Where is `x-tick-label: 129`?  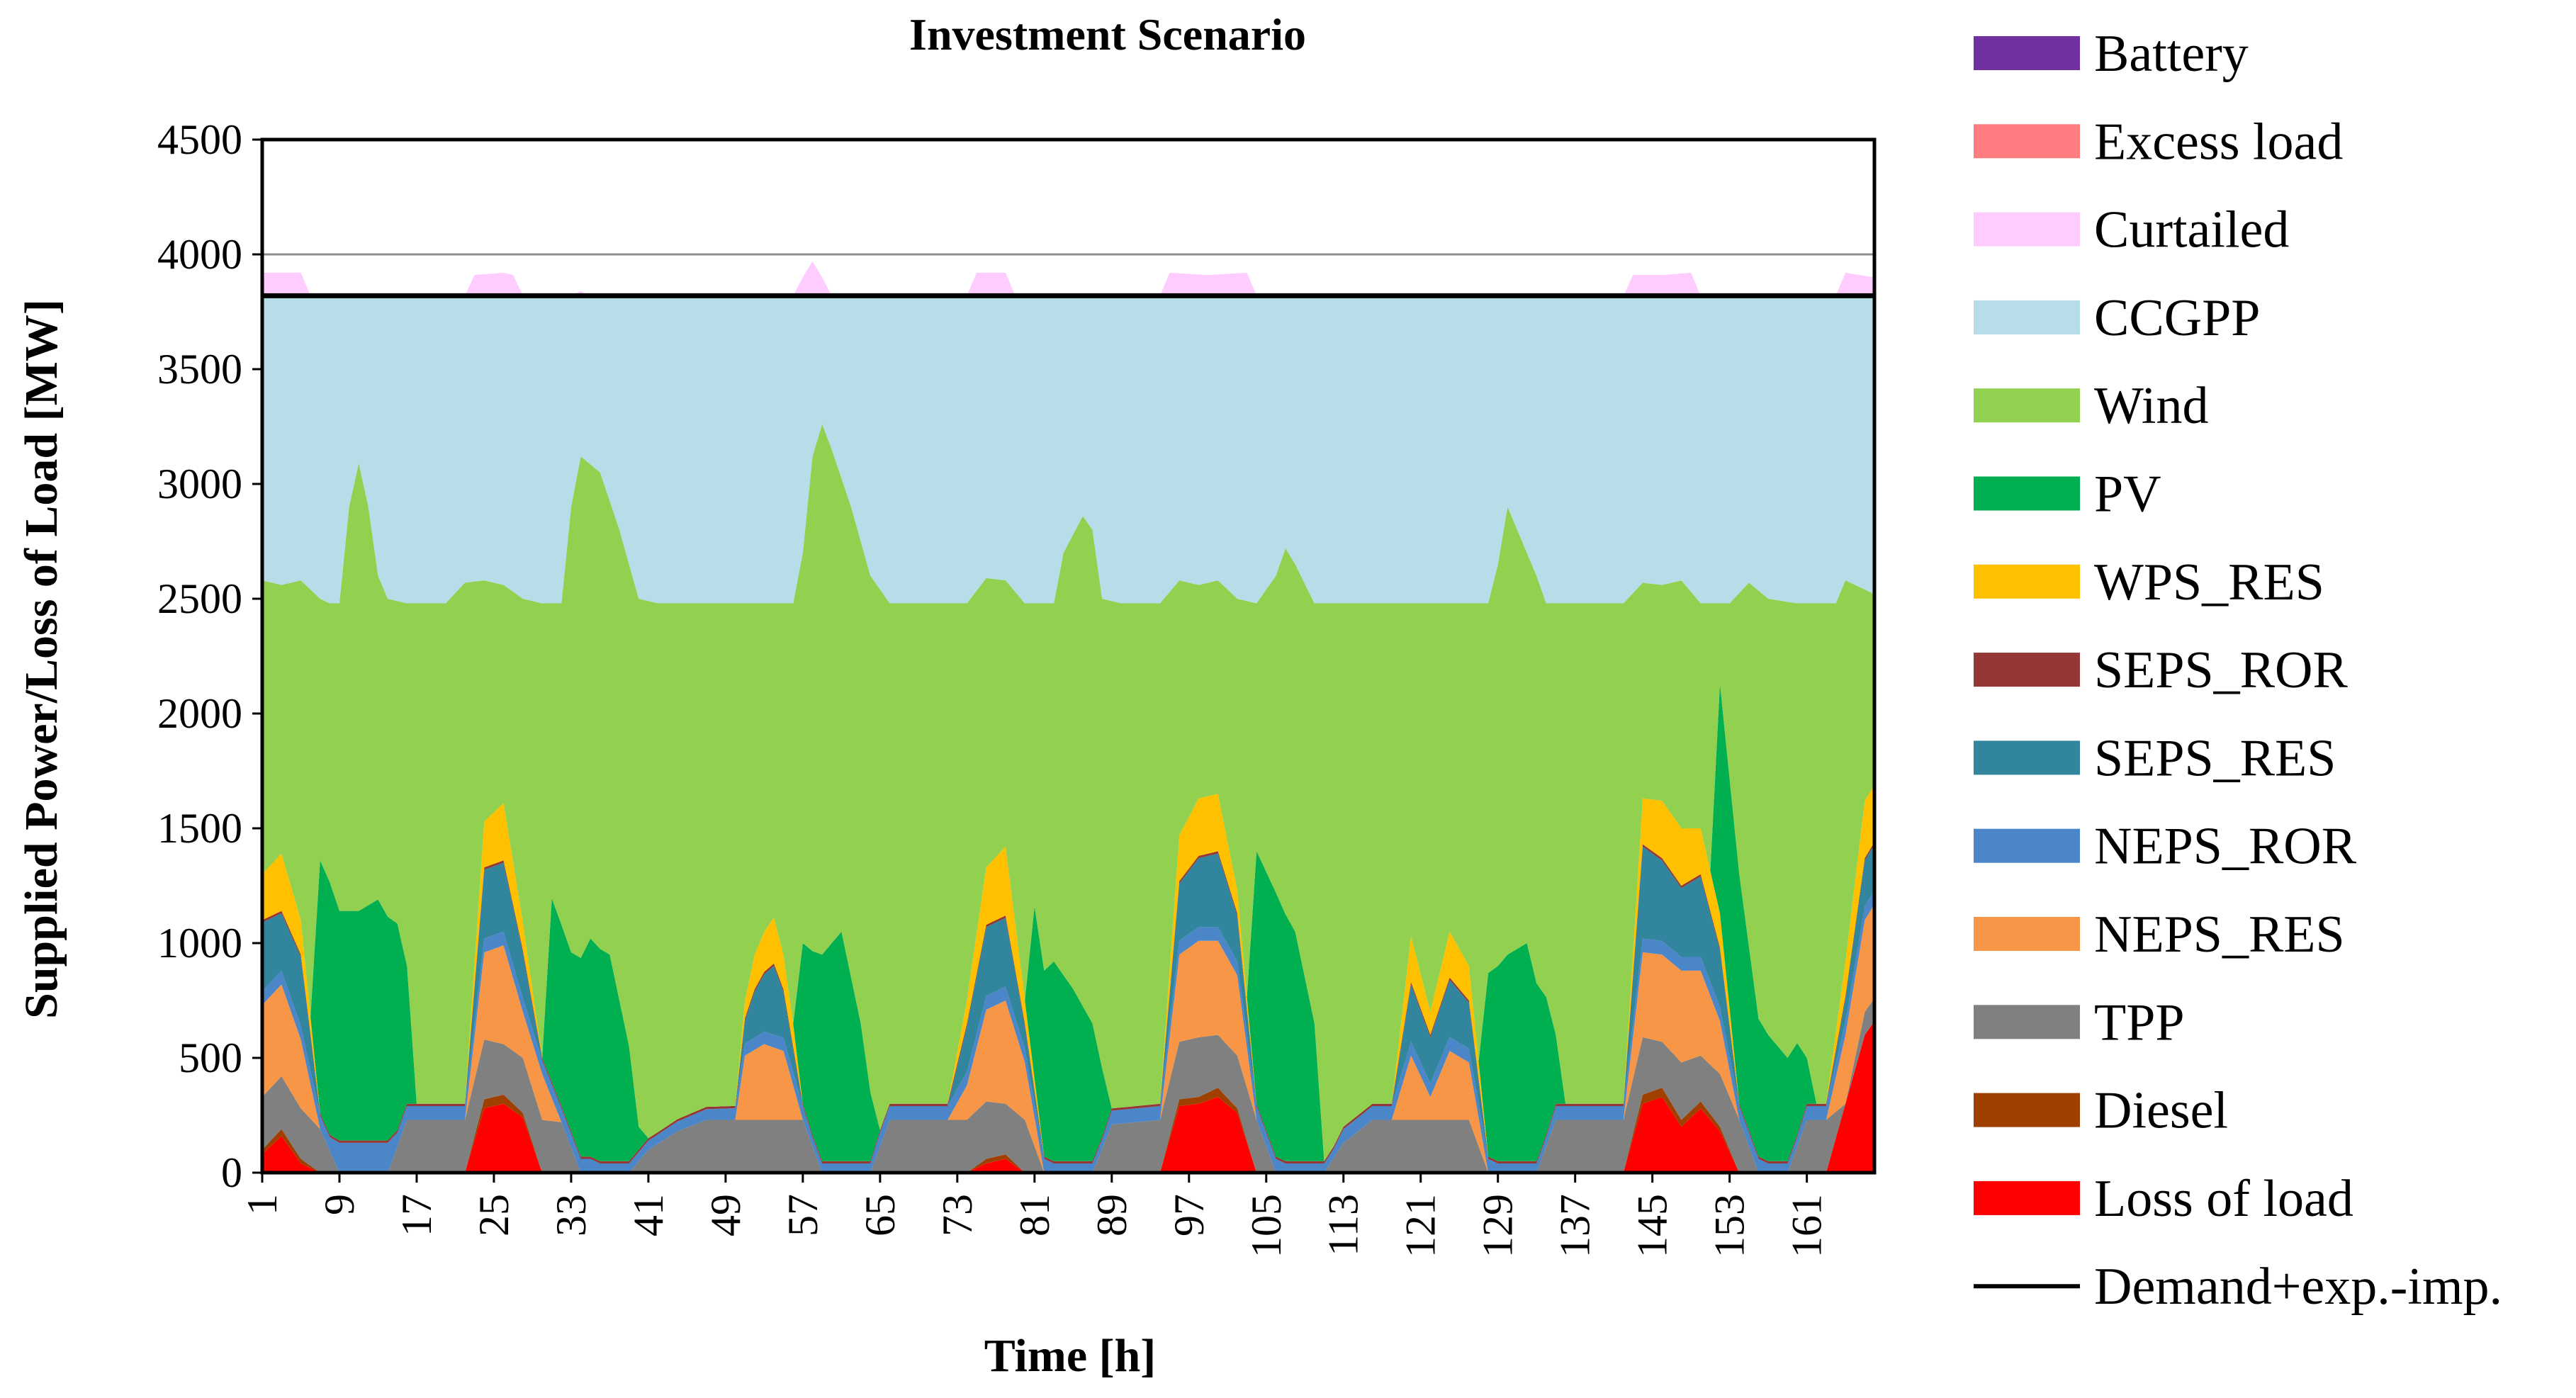
x-tick-label: 129 is located at coordinates (1498, 1226).